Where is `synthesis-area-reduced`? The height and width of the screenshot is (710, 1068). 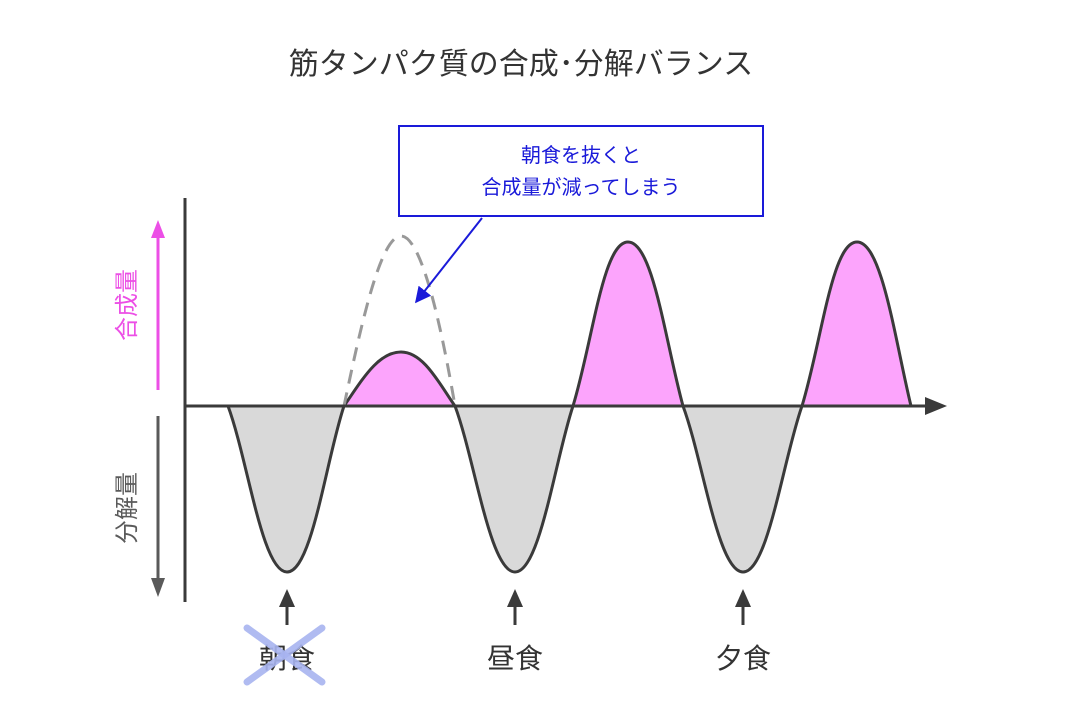
synthesis-area-reduced is located at coordinates (399, 379).